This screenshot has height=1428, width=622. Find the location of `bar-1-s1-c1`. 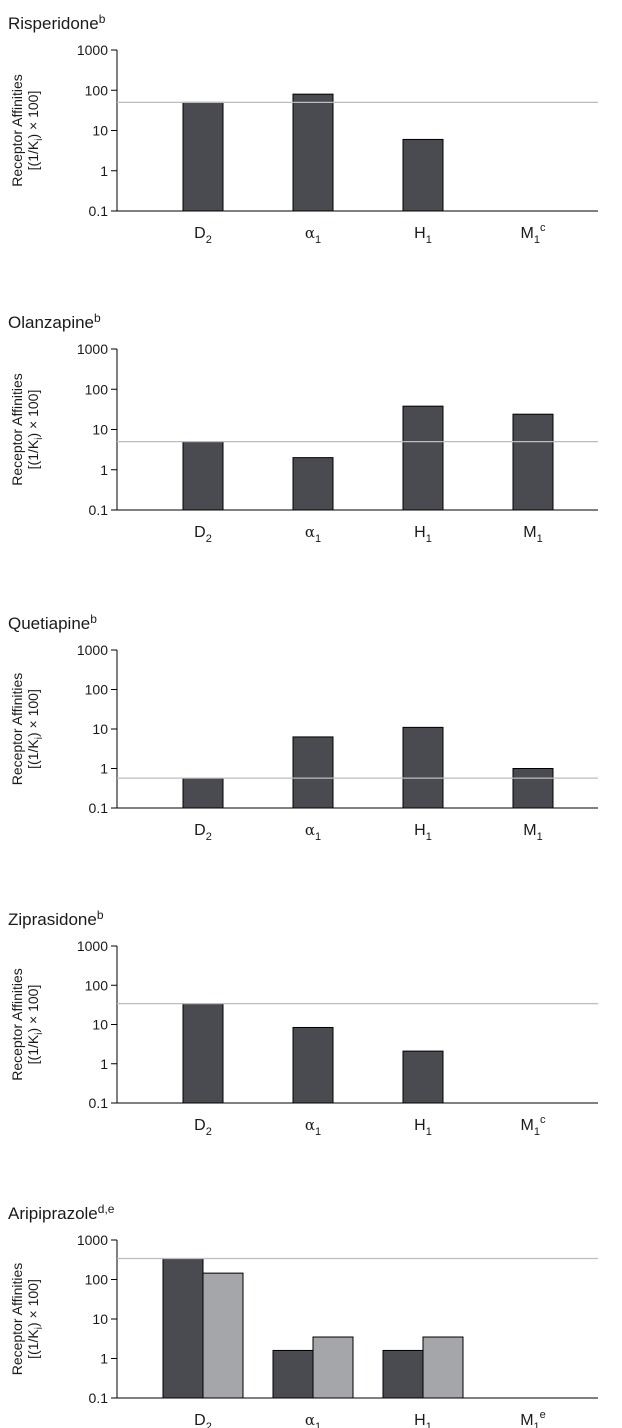

bar-1-s1-c1 is located at coordinates (203, 156).